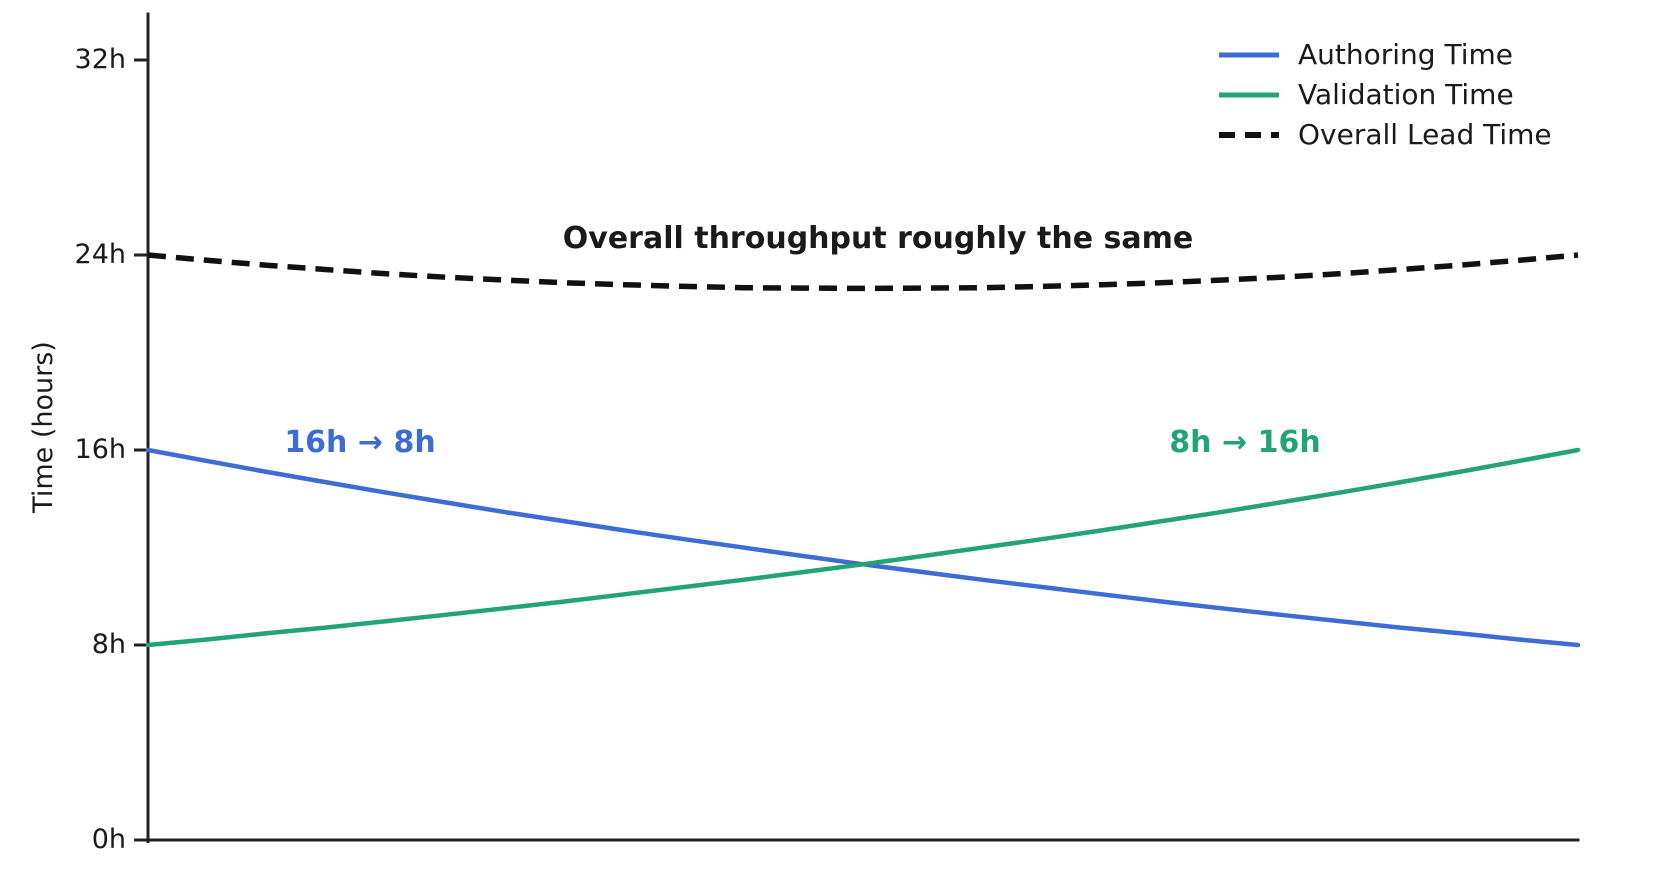  Describe the element at coordinates (108, 839) in the screenshot. I see `y-tick-label-0h: 0h` at that location.